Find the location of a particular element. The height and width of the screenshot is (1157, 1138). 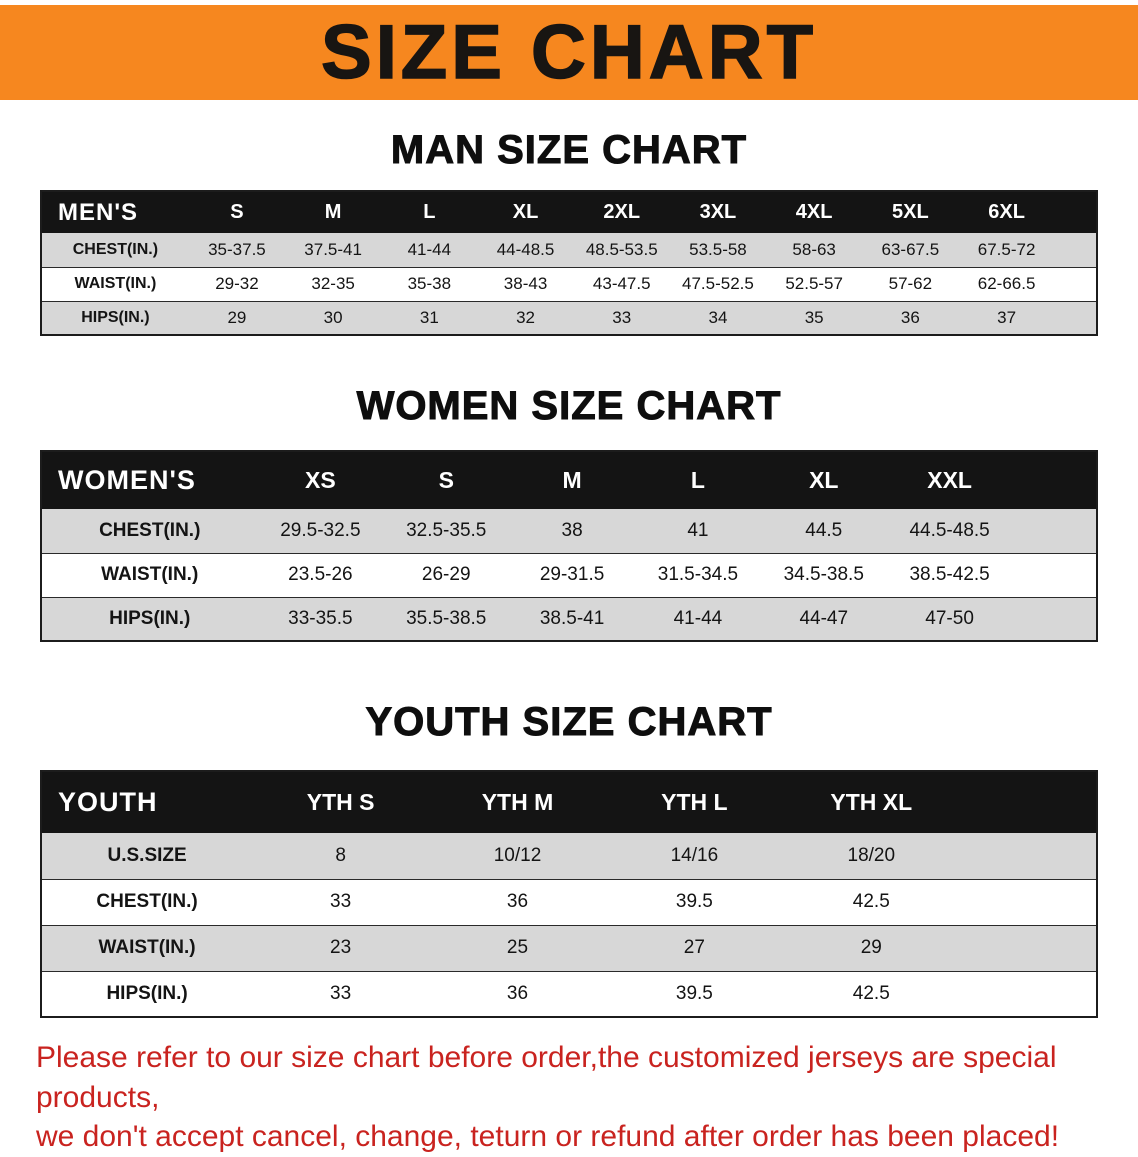

youth-hips-in-value-2: 36 is located at coordinates (517, 993).